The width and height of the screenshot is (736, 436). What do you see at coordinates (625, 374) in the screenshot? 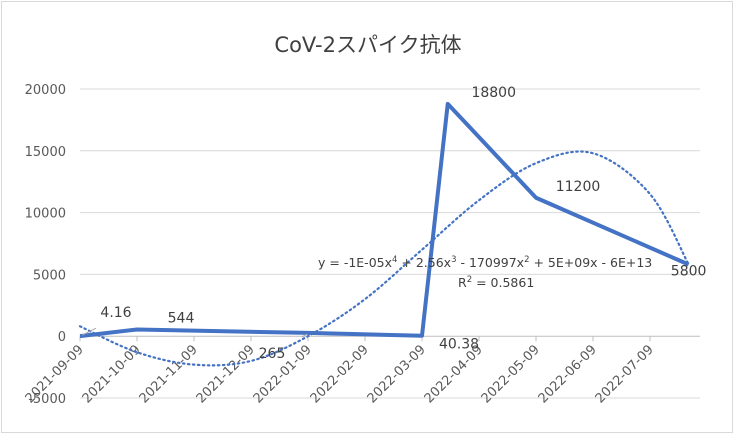
I see `x-tick-label: 2022-07-09` at bounding box center [625, 374].